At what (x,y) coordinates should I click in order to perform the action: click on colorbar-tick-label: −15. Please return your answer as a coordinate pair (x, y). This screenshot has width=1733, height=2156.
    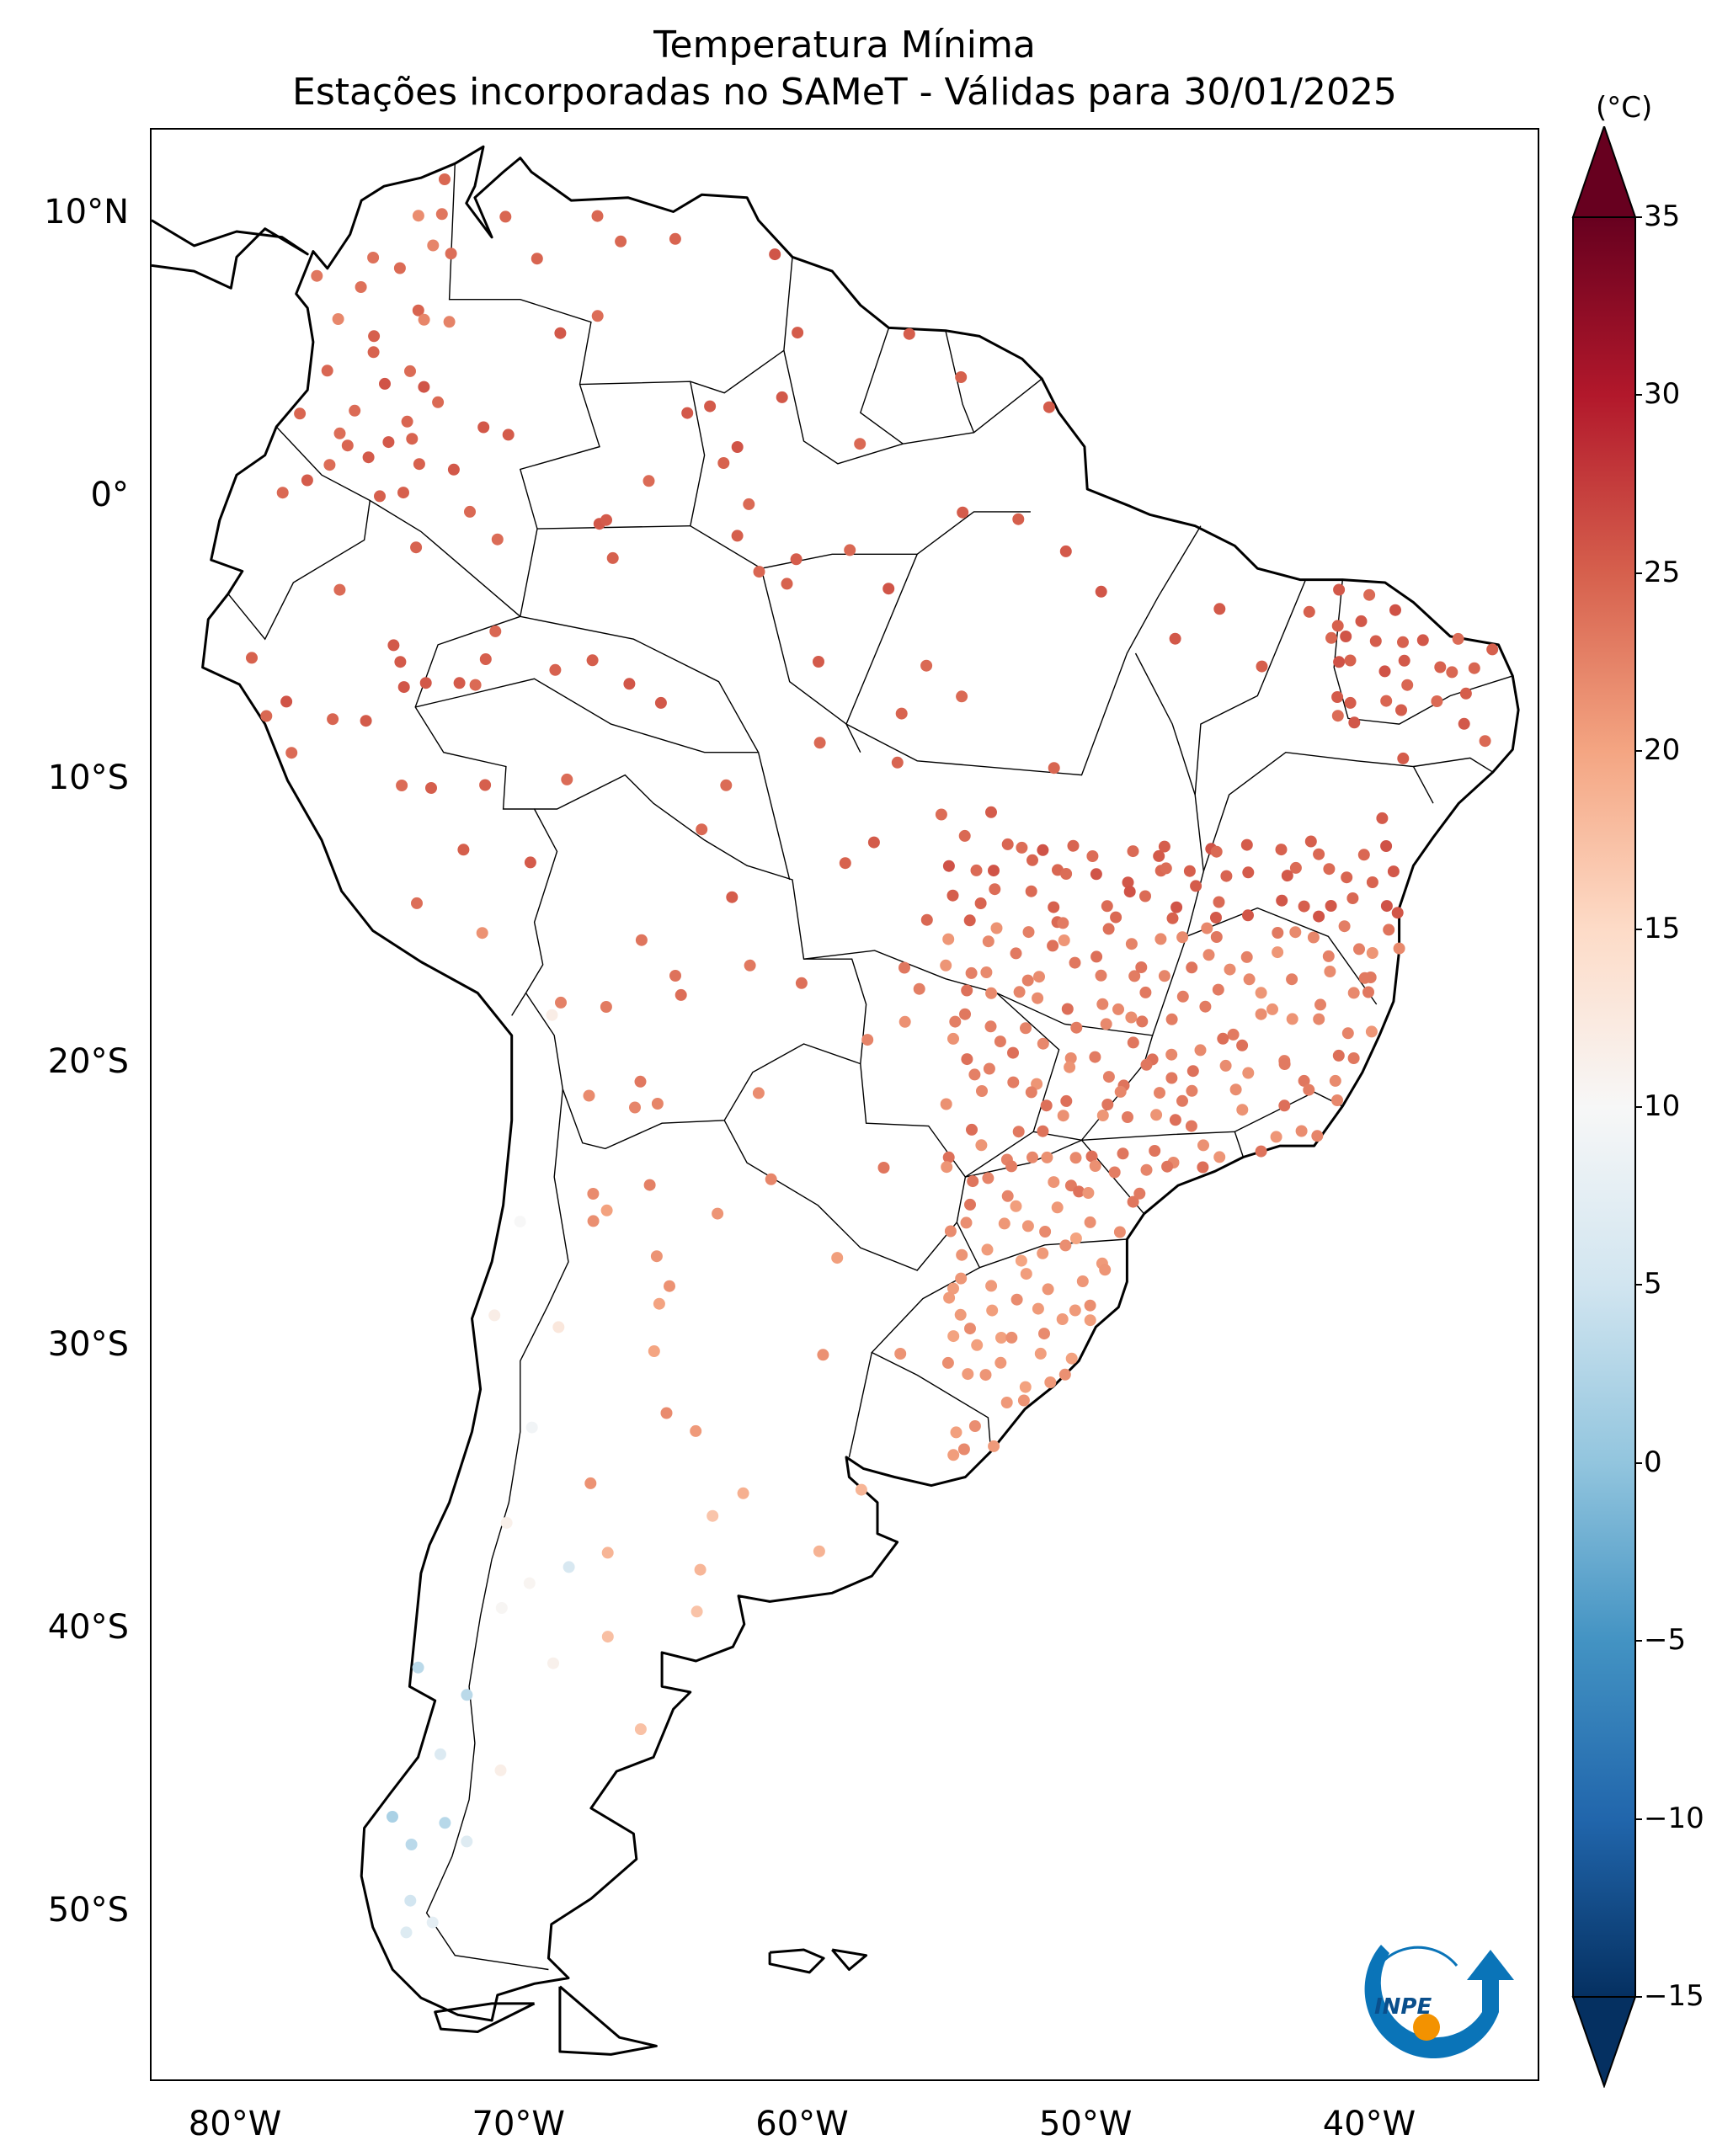
    Looking at the image, I should click on (1674, 1996).